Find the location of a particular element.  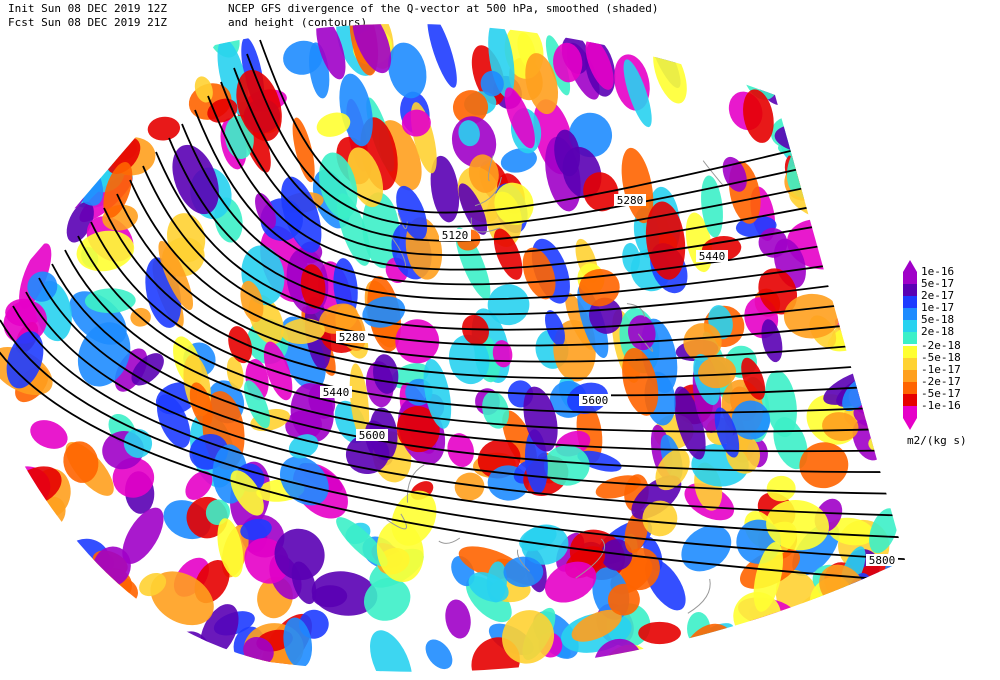

legend-label: 1e-17 is located at coordinates (937, 307).